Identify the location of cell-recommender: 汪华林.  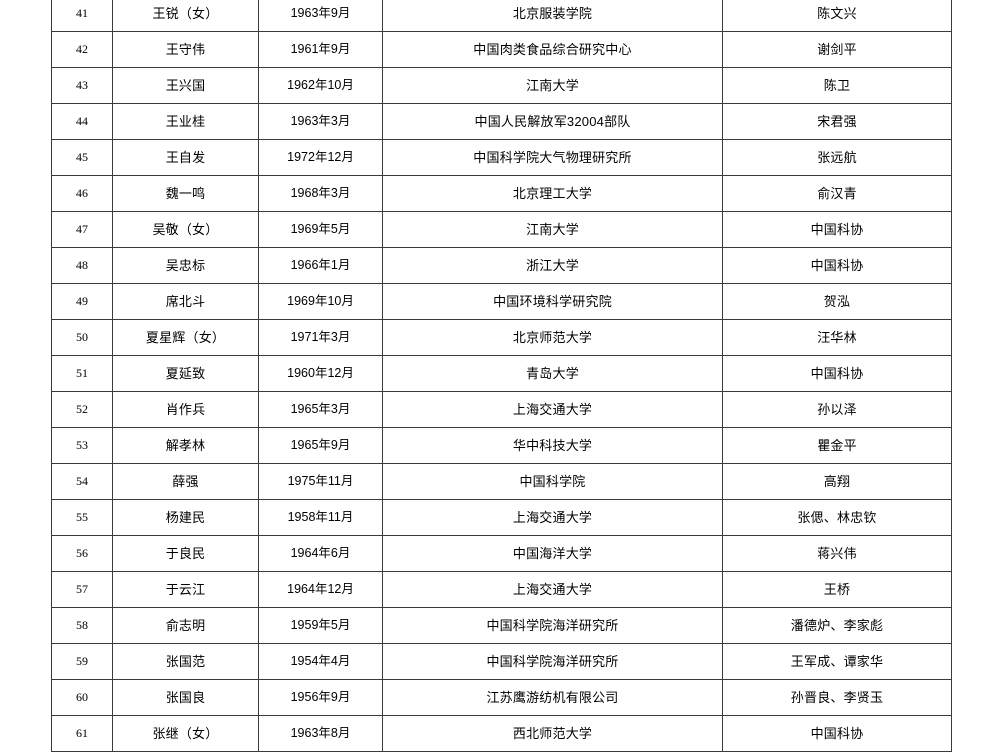
(837, 337).